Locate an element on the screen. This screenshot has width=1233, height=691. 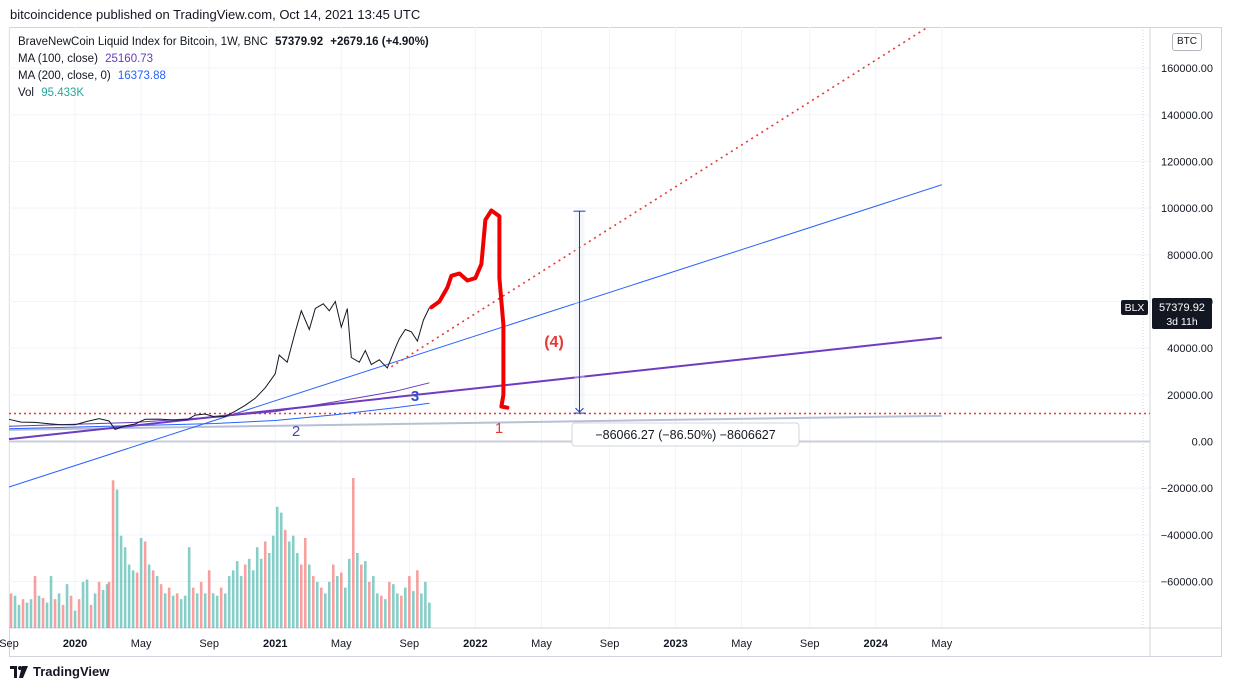
legend-last: 57379.92 is located at coordinates (299, 42).